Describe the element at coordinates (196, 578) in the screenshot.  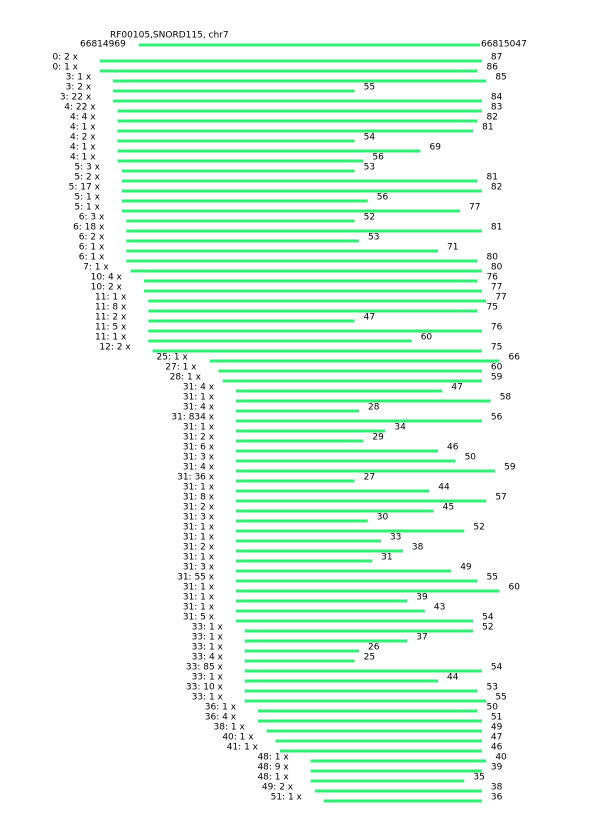
I see `read-label: 31: 55 x` at that location.